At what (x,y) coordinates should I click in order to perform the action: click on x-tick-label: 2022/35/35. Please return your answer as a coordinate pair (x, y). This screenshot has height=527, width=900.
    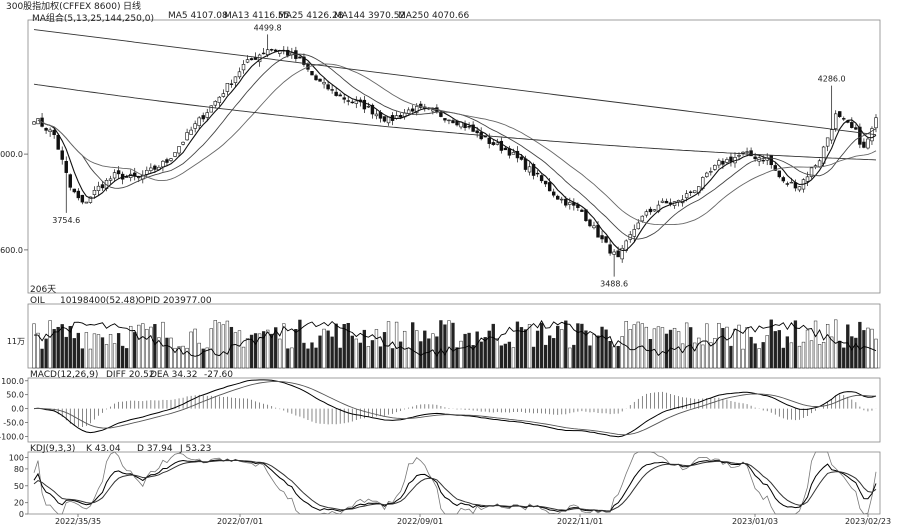
    Looking at the image, I should click on (78, 521).